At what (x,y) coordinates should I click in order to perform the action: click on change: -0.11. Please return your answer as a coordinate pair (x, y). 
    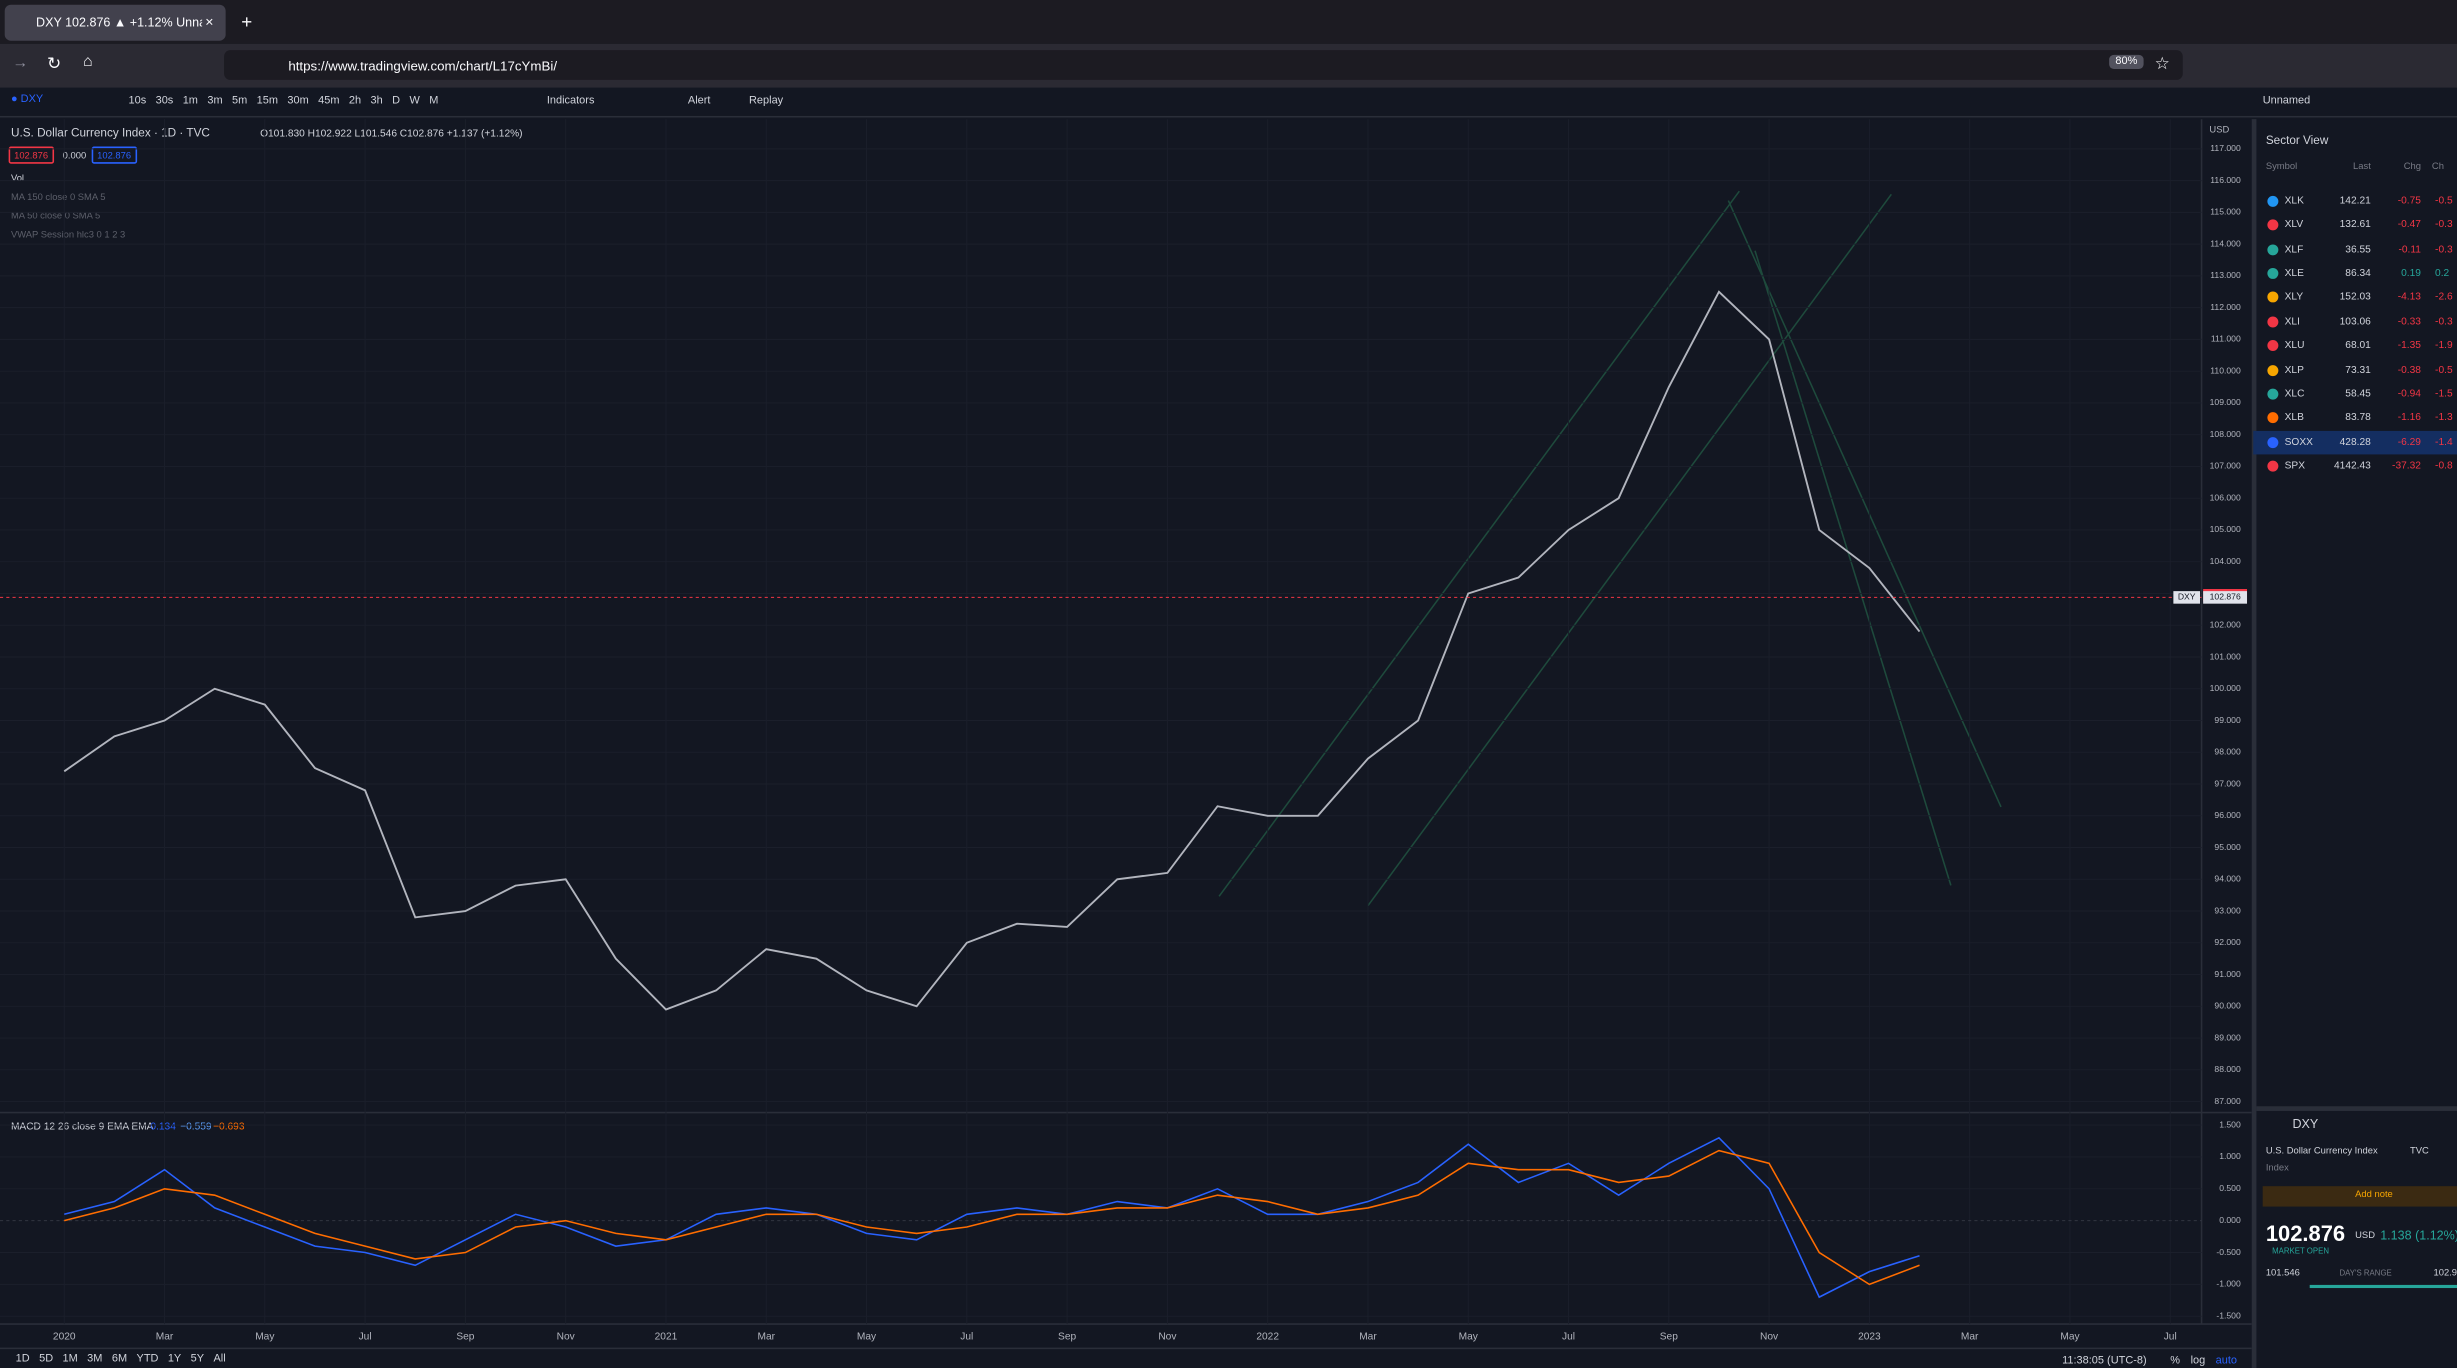
    Looking at the image, I should click on (2409, 249).